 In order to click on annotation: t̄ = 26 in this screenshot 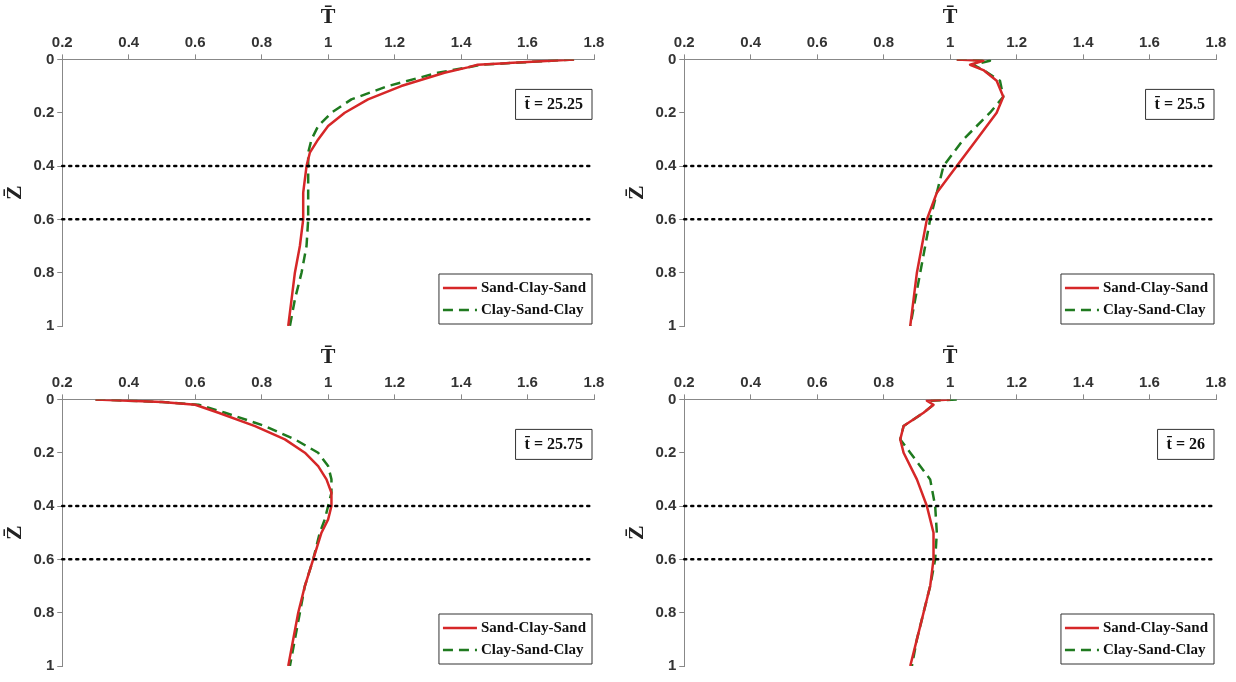, I will do `click(1186, 443)`.